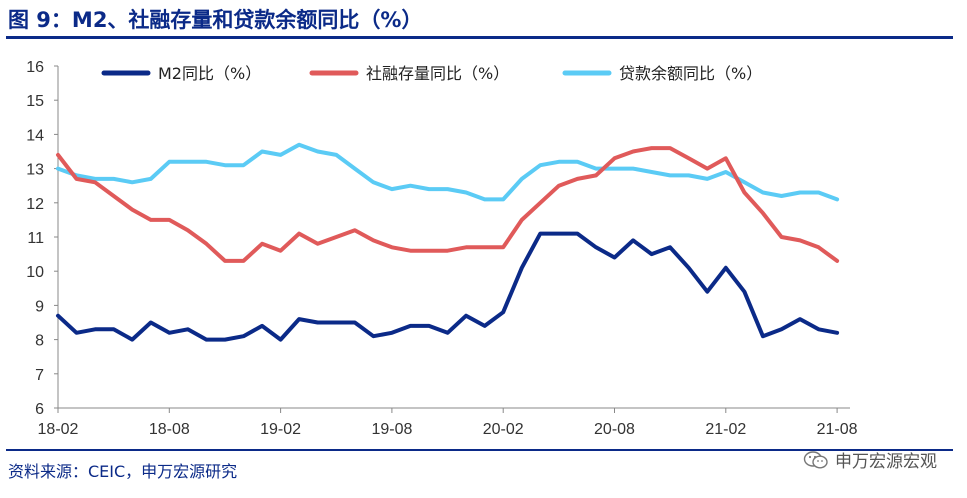  Describe the element at coordinates (614, 429) in the screenshot. I see `x-tick-label: 20-08` at that location.